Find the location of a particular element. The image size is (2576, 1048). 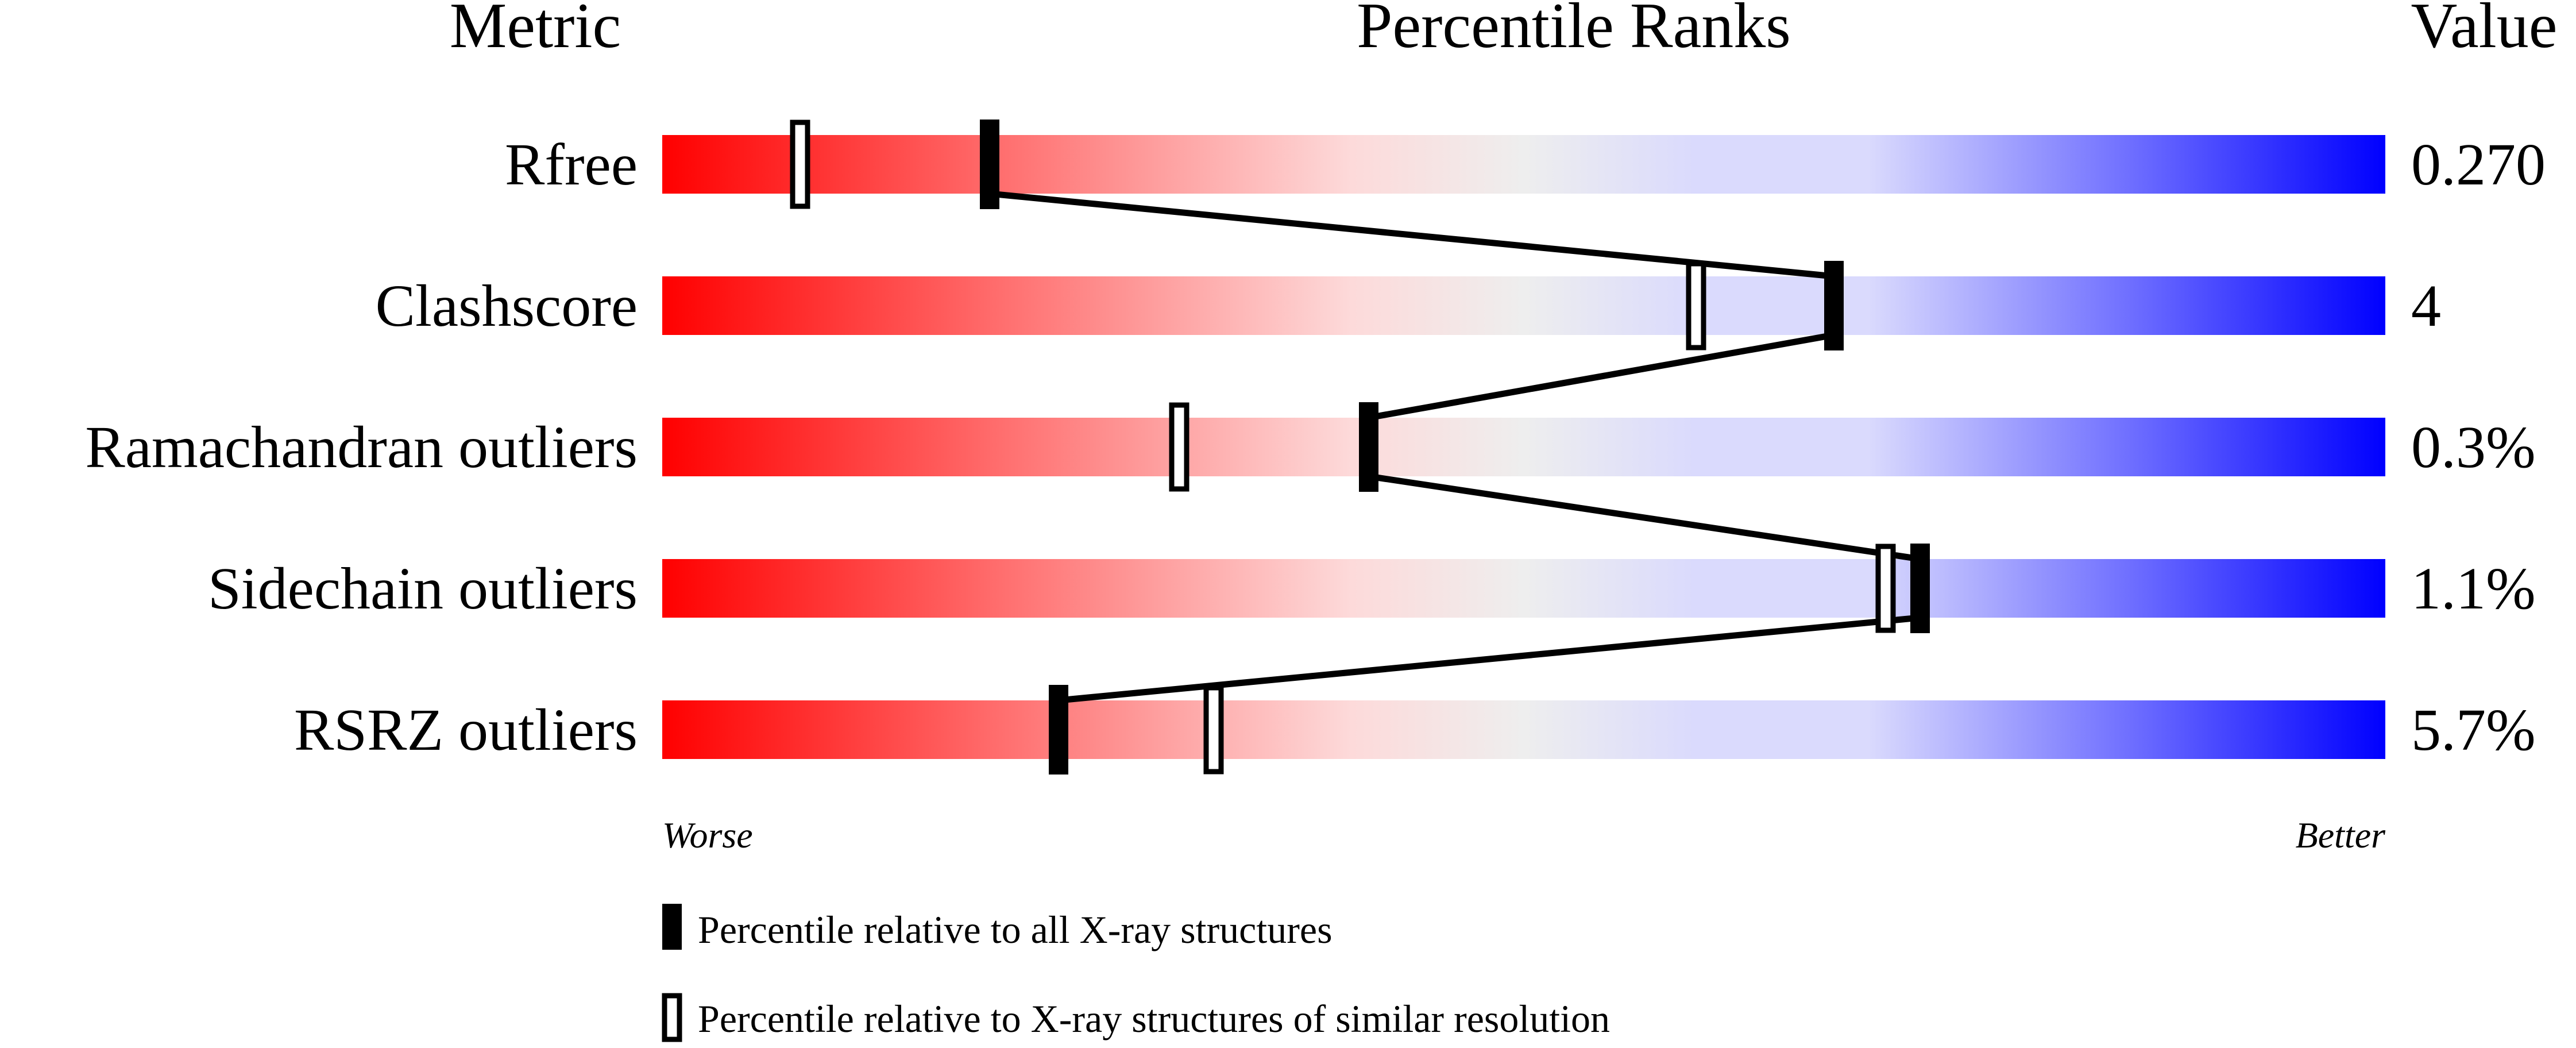

metric-label: Clashscore is located at coordinates (507, 306).